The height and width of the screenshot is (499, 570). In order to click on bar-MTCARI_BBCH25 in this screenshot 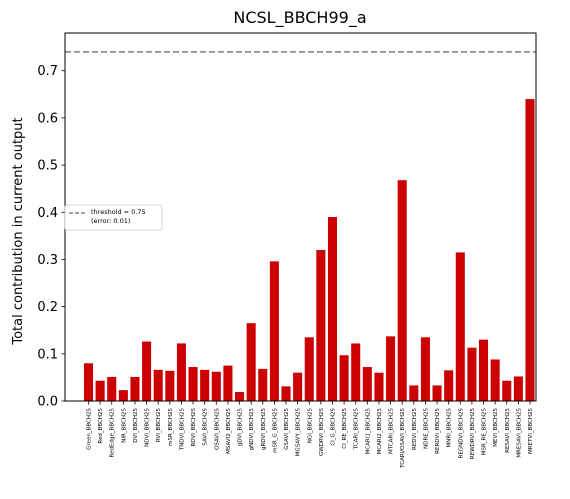, I will do `click(391, 368)`.